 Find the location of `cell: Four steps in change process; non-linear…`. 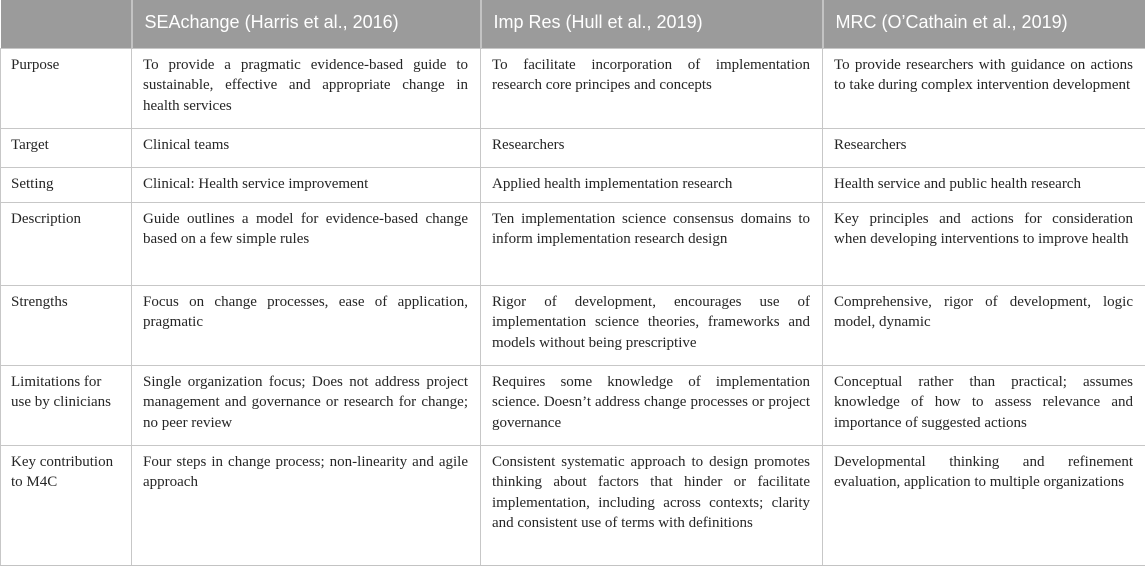

cell: Four steps in change process; non-linear… is located at coordinates (306, 505).